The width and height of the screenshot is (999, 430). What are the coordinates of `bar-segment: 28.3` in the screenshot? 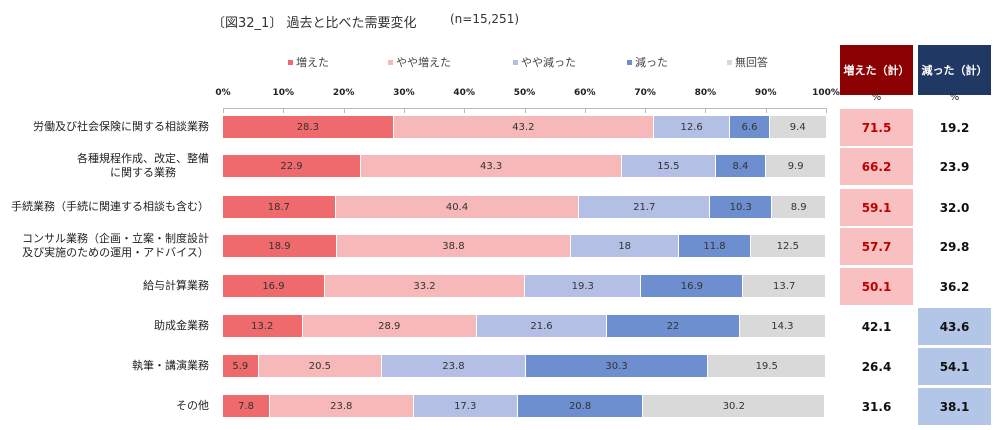 It's located at (308, 127).